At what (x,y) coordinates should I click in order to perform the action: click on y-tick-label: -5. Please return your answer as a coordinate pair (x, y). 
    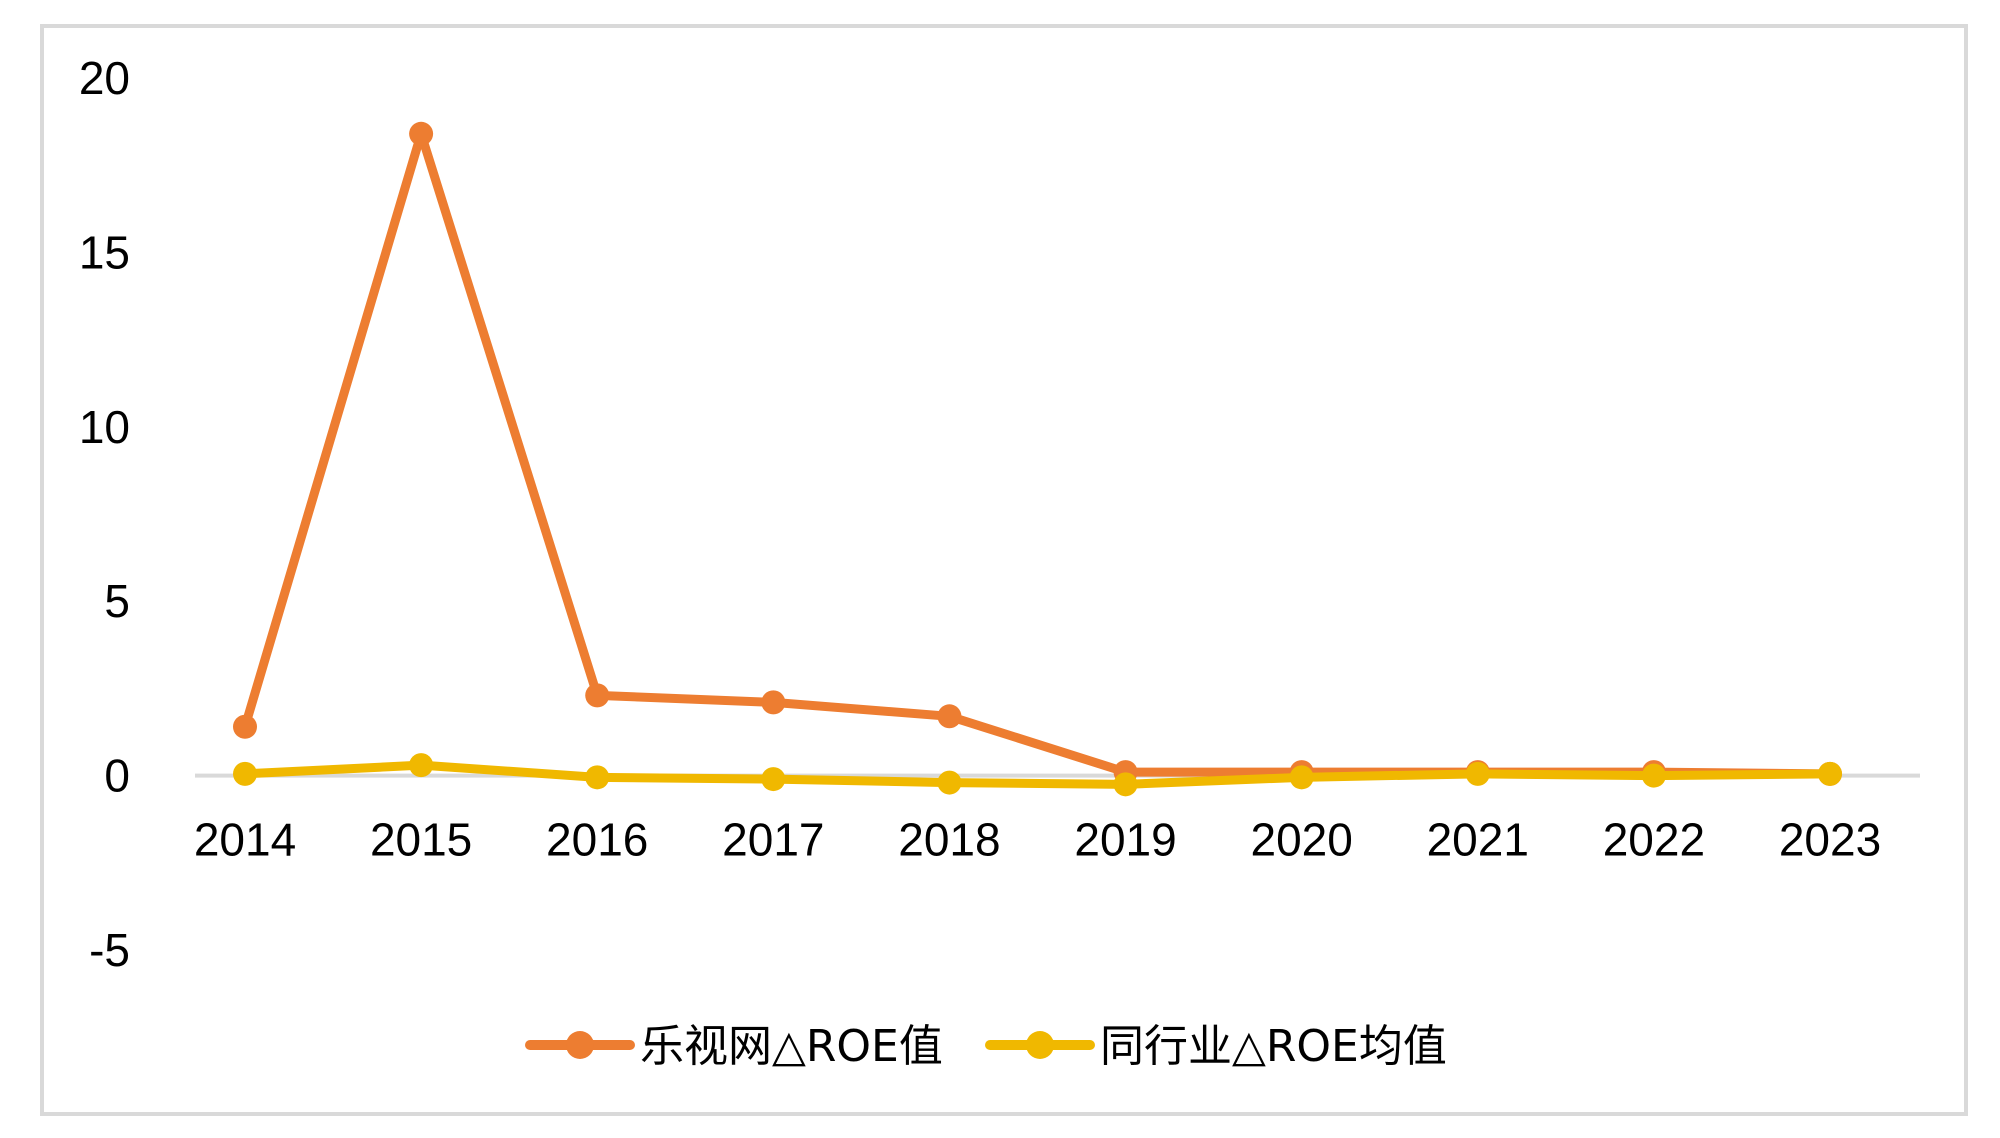
    Looking at the image, I should click on (109, 950).